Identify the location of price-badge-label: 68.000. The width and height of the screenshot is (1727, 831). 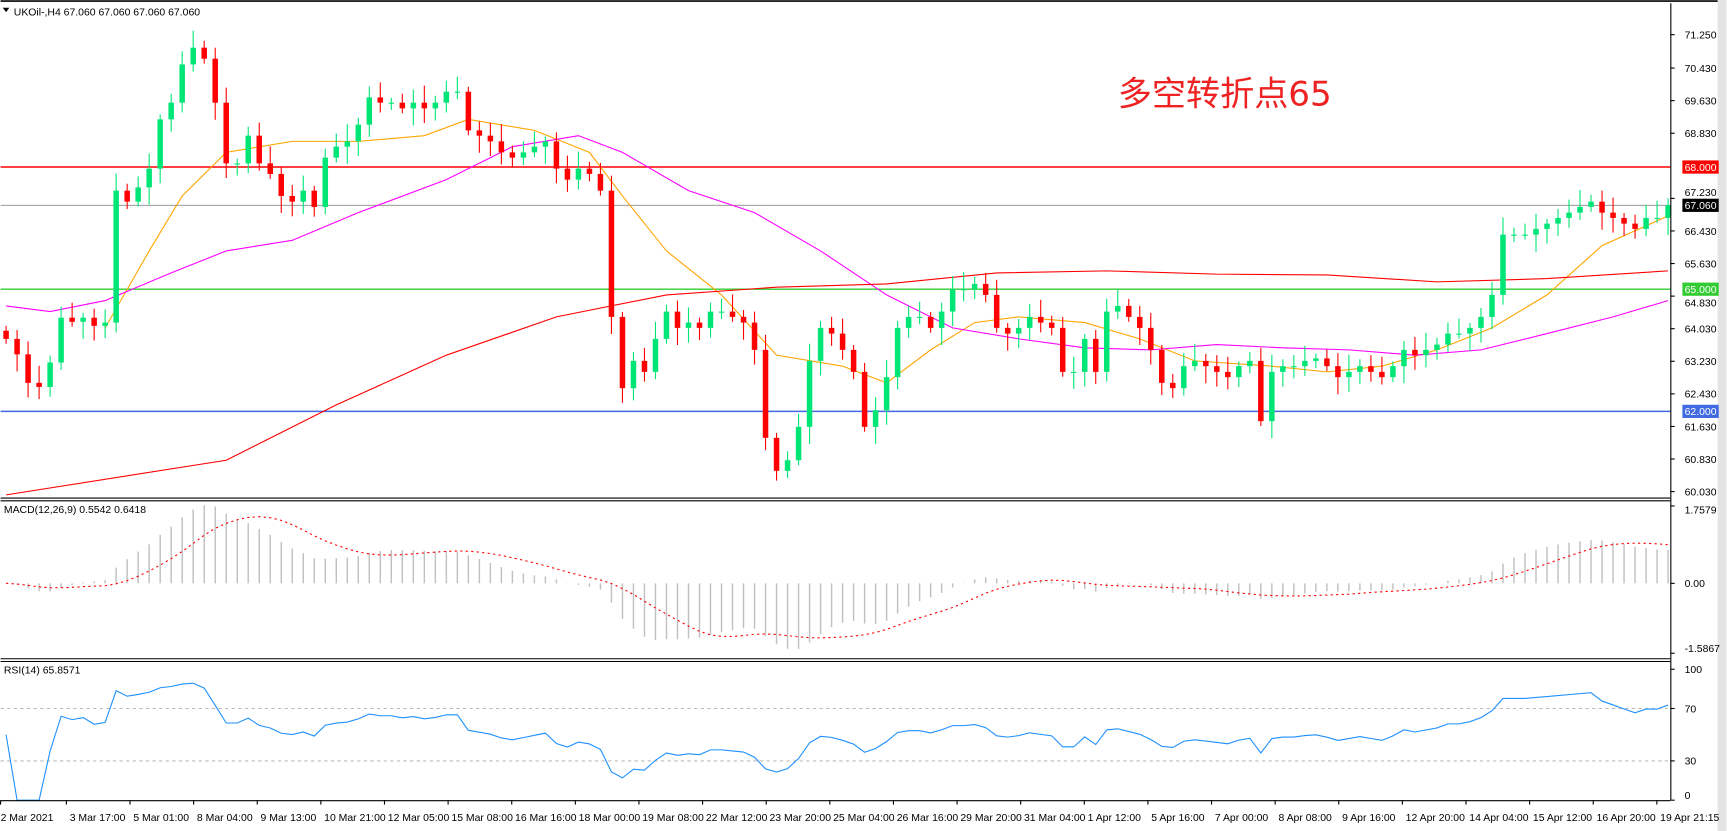
(1701, 168).